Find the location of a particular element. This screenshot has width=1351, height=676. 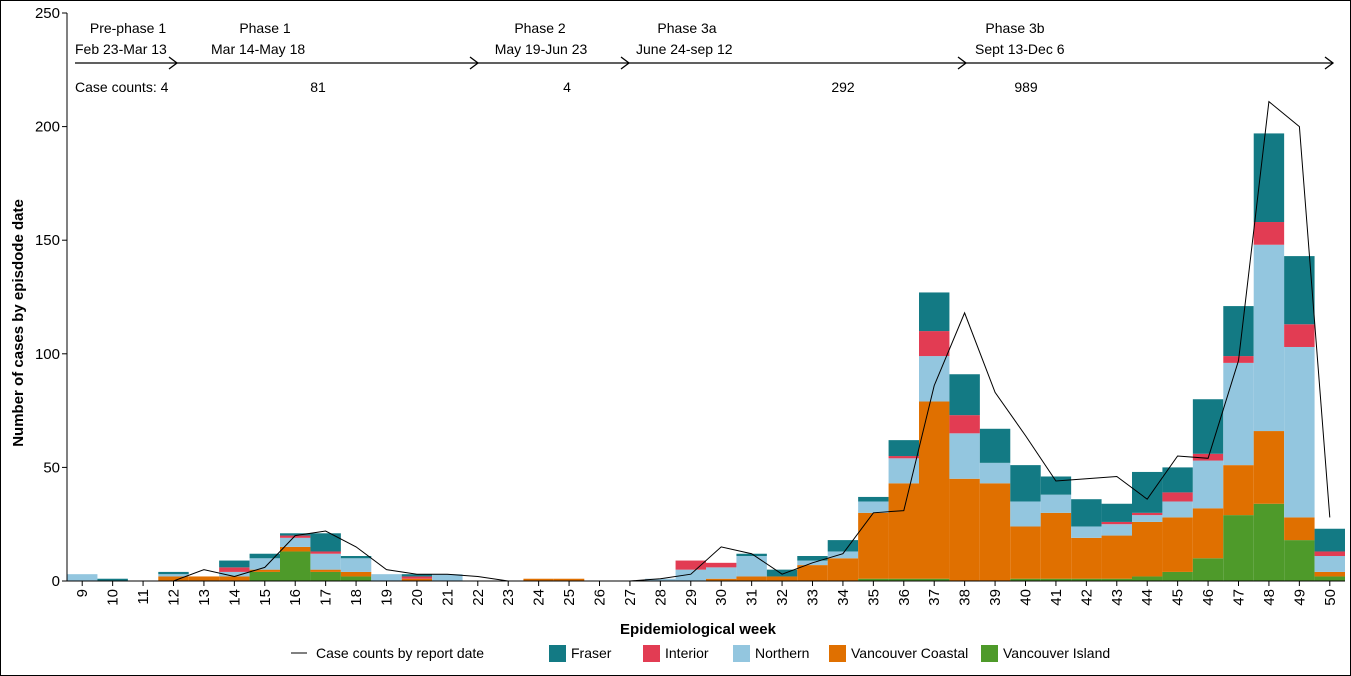

bar-32-vancouver-coastal is located at coordinates (782, 578).